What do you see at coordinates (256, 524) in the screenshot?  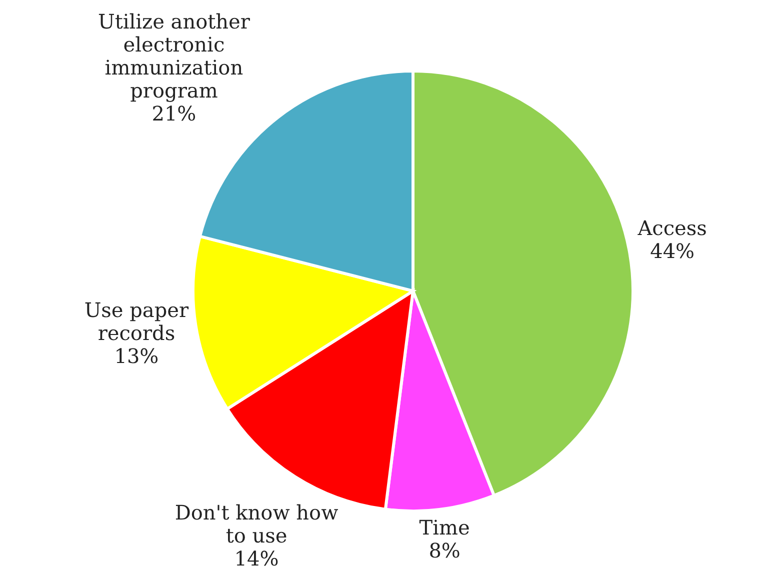 I see `slice-label: Don't know how to use` at bounding box center [256, 524].